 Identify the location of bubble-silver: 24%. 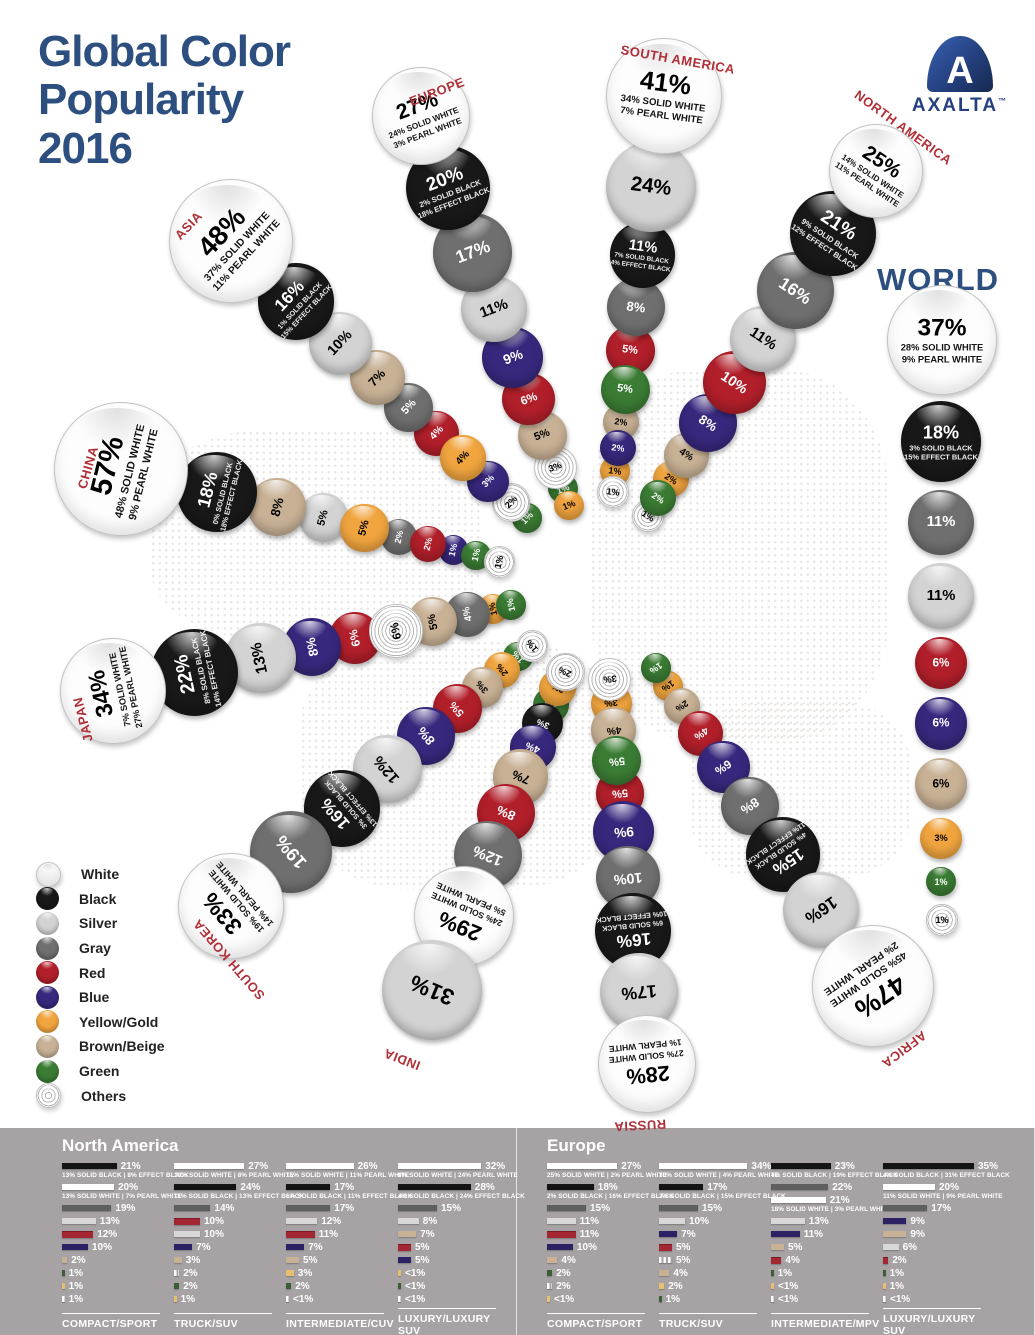
(651, 187).